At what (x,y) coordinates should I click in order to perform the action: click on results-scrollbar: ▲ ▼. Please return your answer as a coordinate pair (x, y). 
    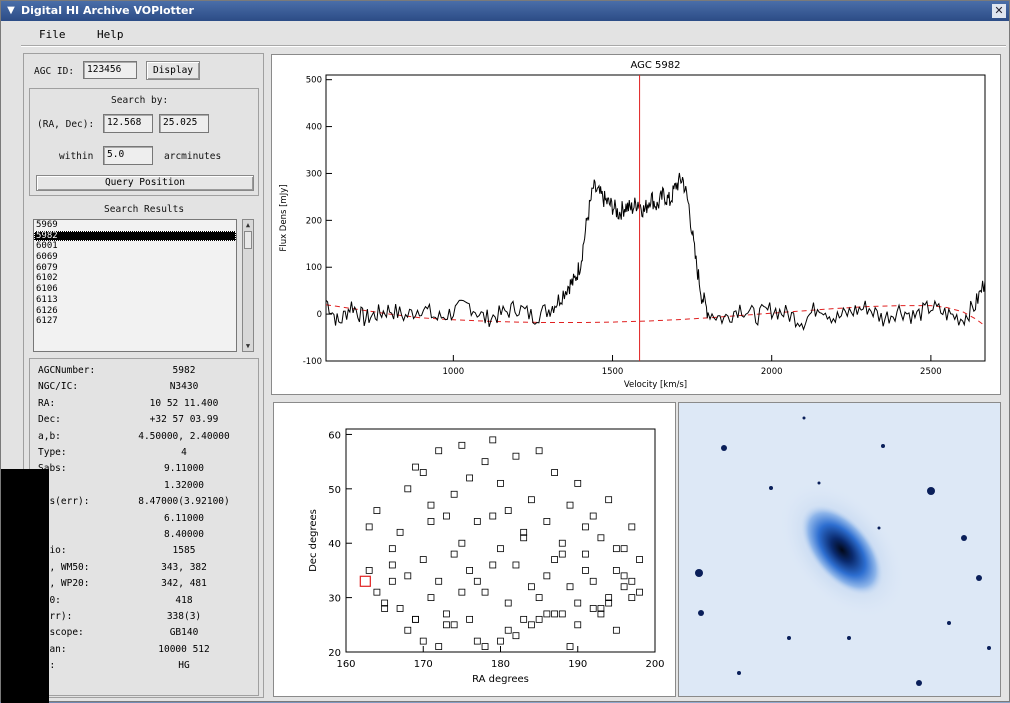
    Looking at the image, I should click on (248, 285).